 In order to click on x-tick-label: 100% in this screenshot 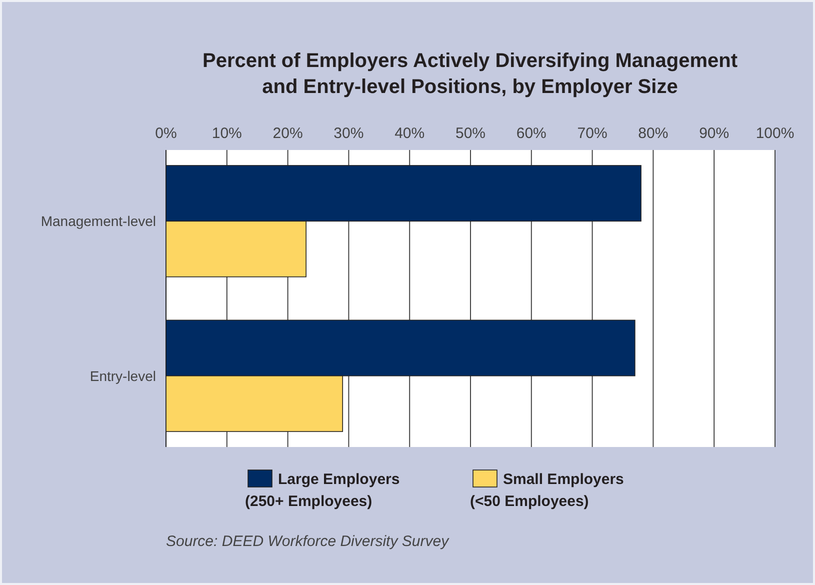, I will do `click(775, 133)`.